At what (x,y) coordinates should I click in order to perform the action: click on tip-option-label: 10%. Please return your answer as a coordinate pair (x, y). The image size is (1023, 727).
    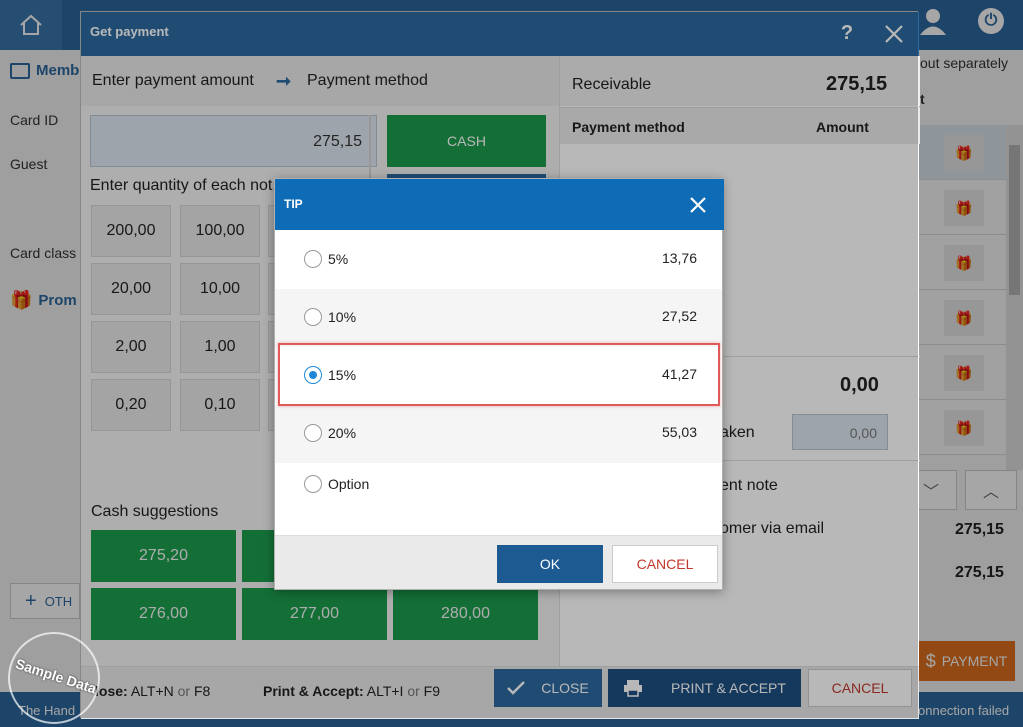
    Looking at the image, I should click on (342, 317).